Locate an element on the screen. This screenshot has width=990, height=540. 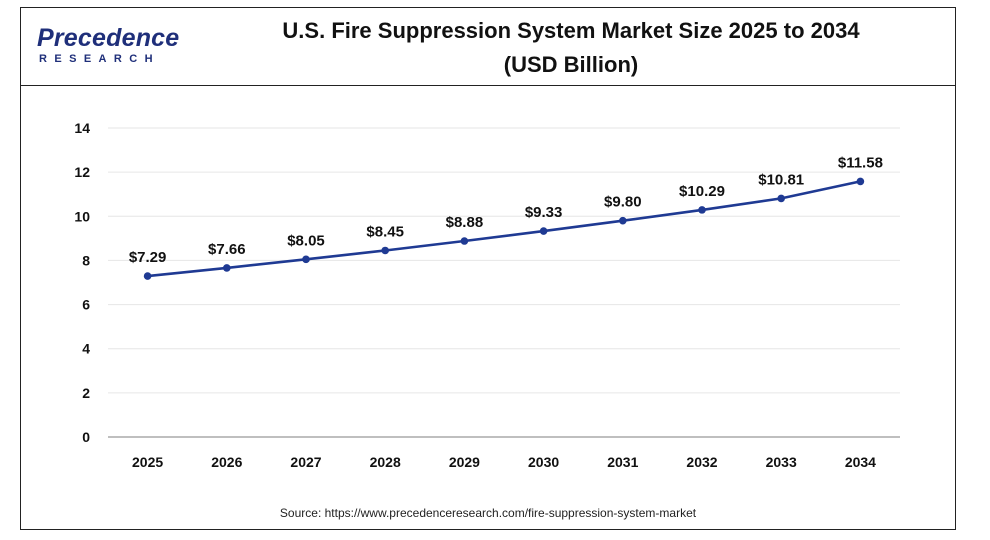
x-tick-label: 2026 is located at coordinates (226, 462).